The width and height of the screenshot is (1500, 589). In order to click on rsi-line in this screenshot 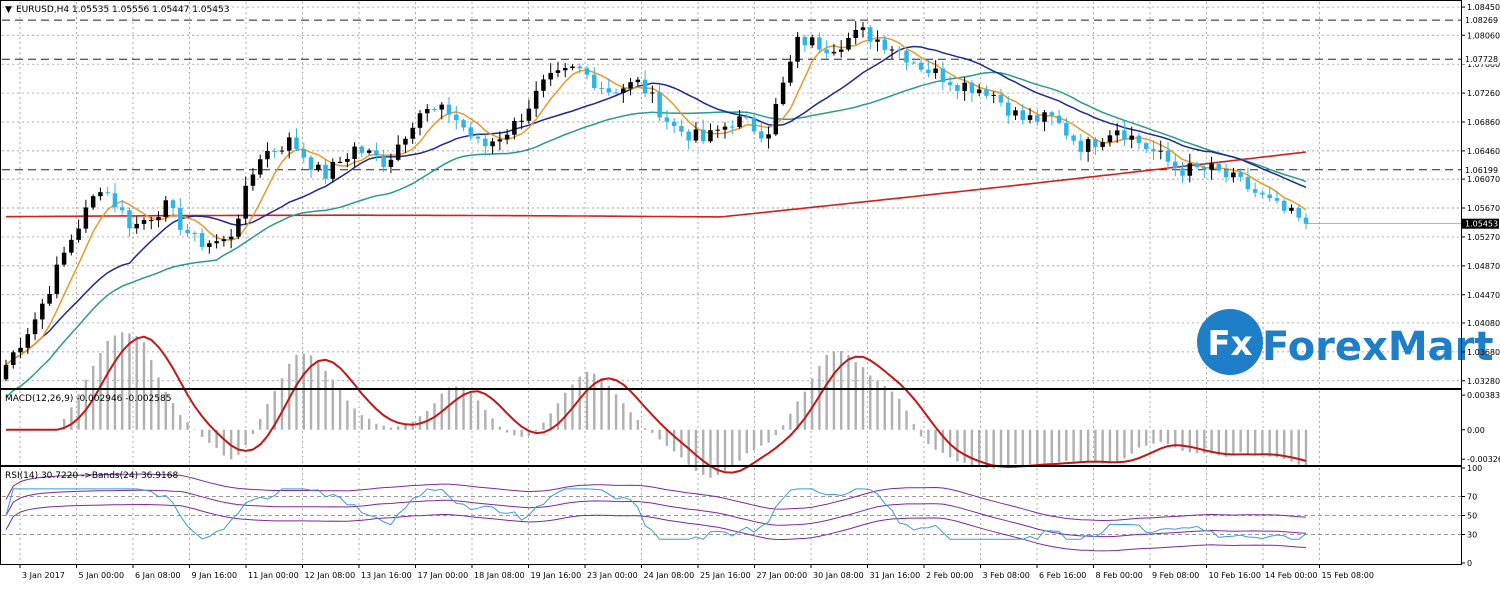, I will do `click(656, 514)`.